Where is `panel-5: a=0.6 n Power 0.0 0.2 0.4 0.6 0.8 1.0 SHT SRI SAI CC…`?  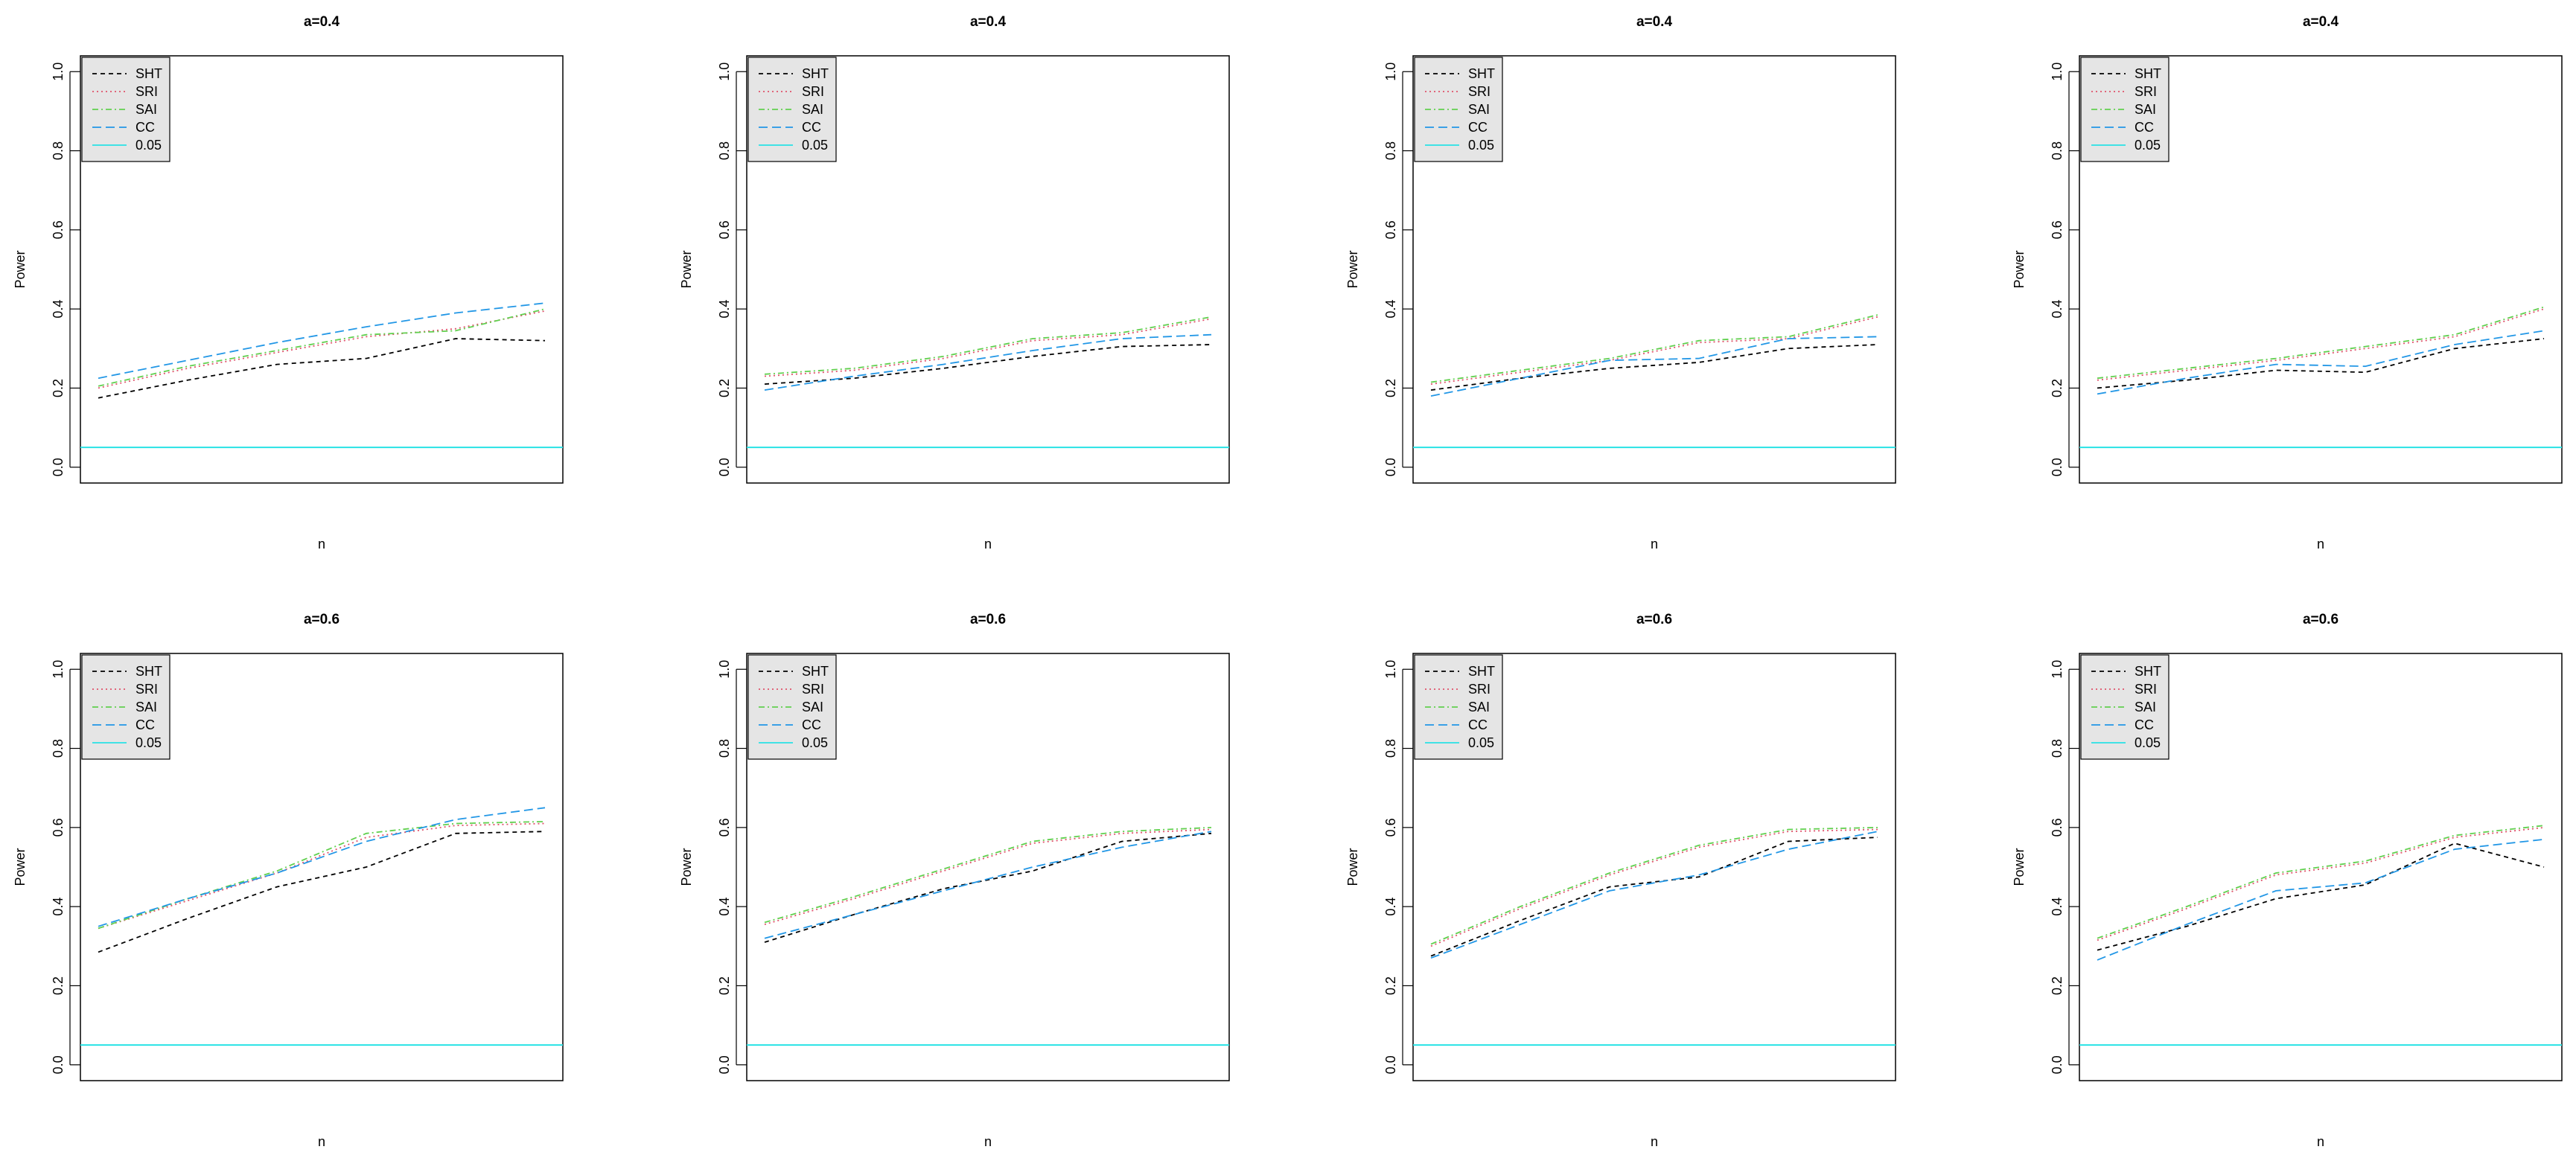
panel-5: a=0.6 n Power 0.0 0.2 0.4 0.6 0.8 1.0 SHT SRI SAI CC… is located at coordinates (288, 880).